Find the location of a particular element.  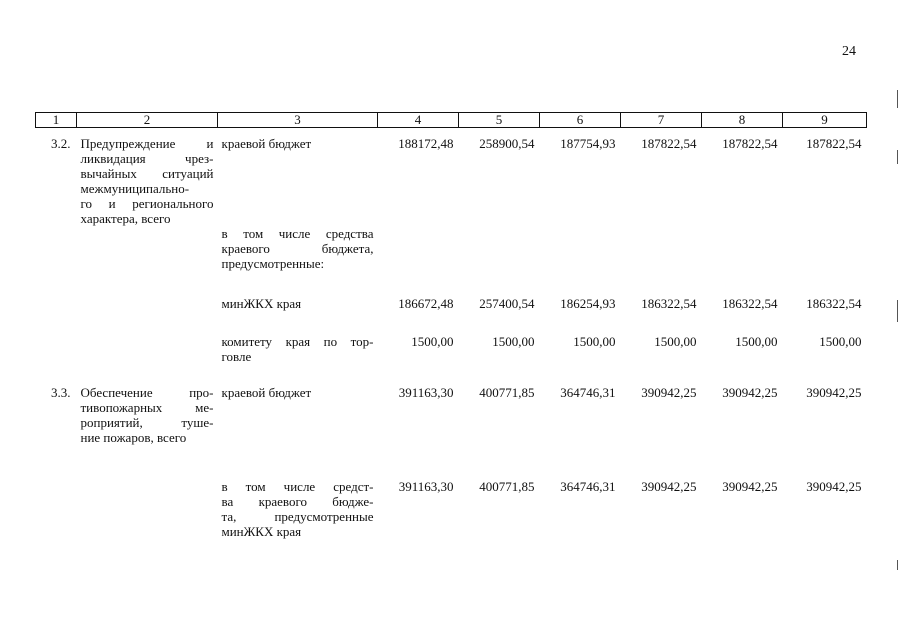

header-cell: 2 is located at coordinates (147, 120).